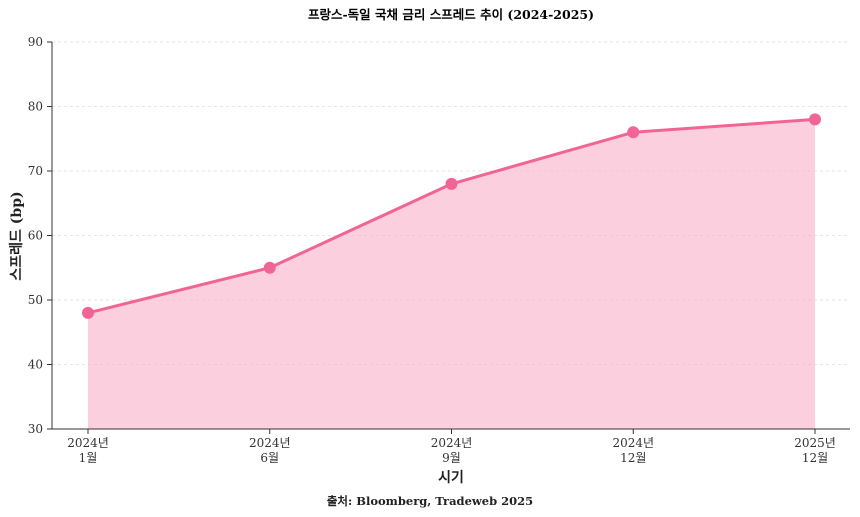 The image size is (860, 517). Describe the element at coordinates (88, 458) in the screenshot. I see `x-tick-label-line: 1월` at that location.